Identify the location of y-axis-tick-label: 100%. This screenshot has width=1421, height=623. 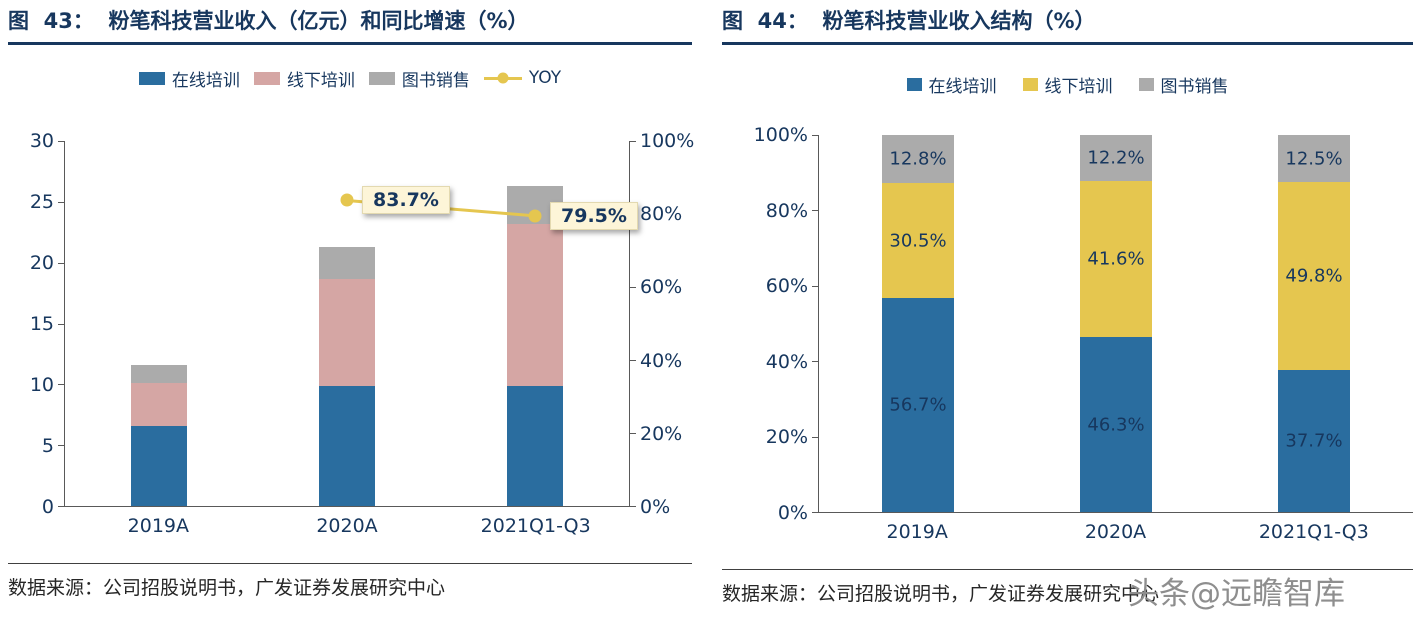
(780, 135).